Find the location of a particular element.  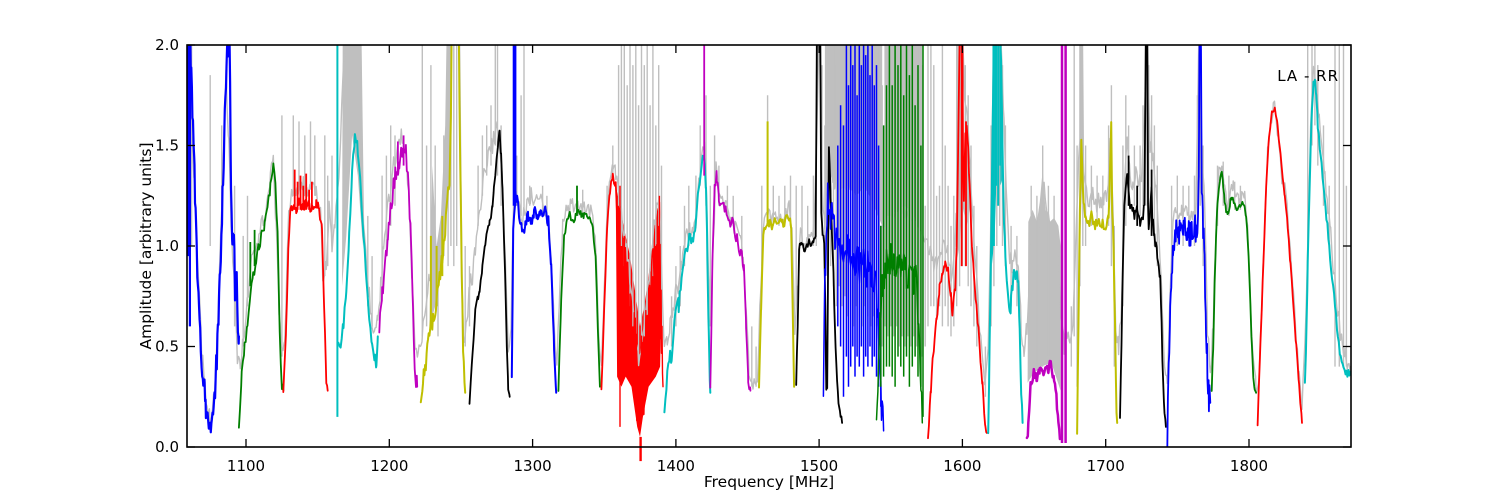

spw-green-1556-rfi is located at coordinates (899, 234).